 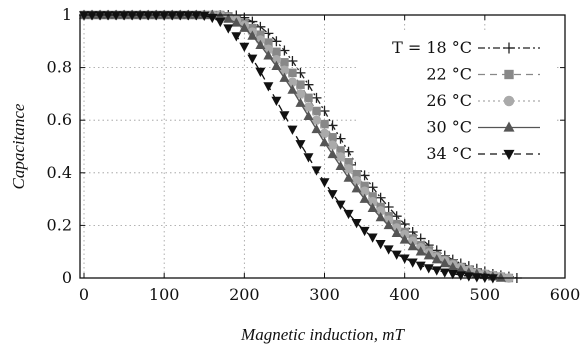 What do you see at coordinates (59, 172) in the screenshot?
I see `y-tick-label: 0.4` at bounding box center [59, 172].